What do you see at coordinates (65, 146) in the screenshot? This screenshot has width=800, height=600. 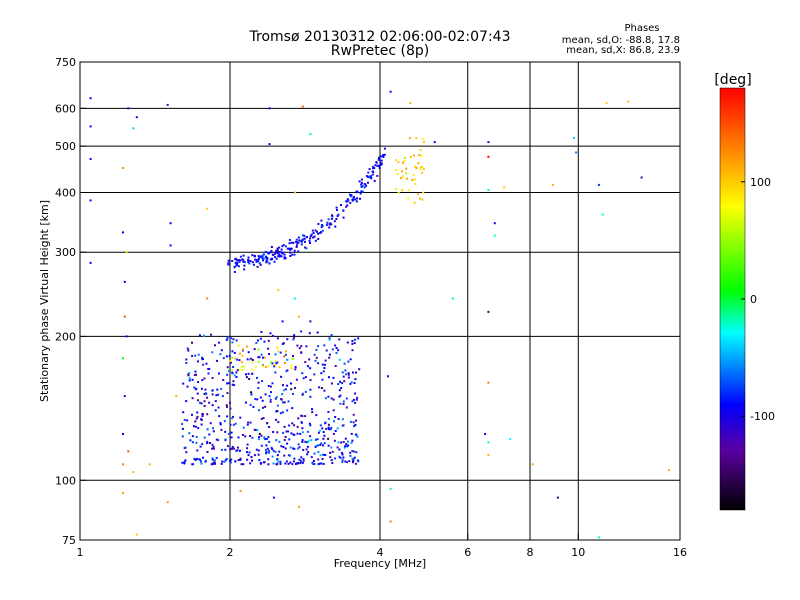 I see `y-tick-label: 500` at bounding box center [65, 146].